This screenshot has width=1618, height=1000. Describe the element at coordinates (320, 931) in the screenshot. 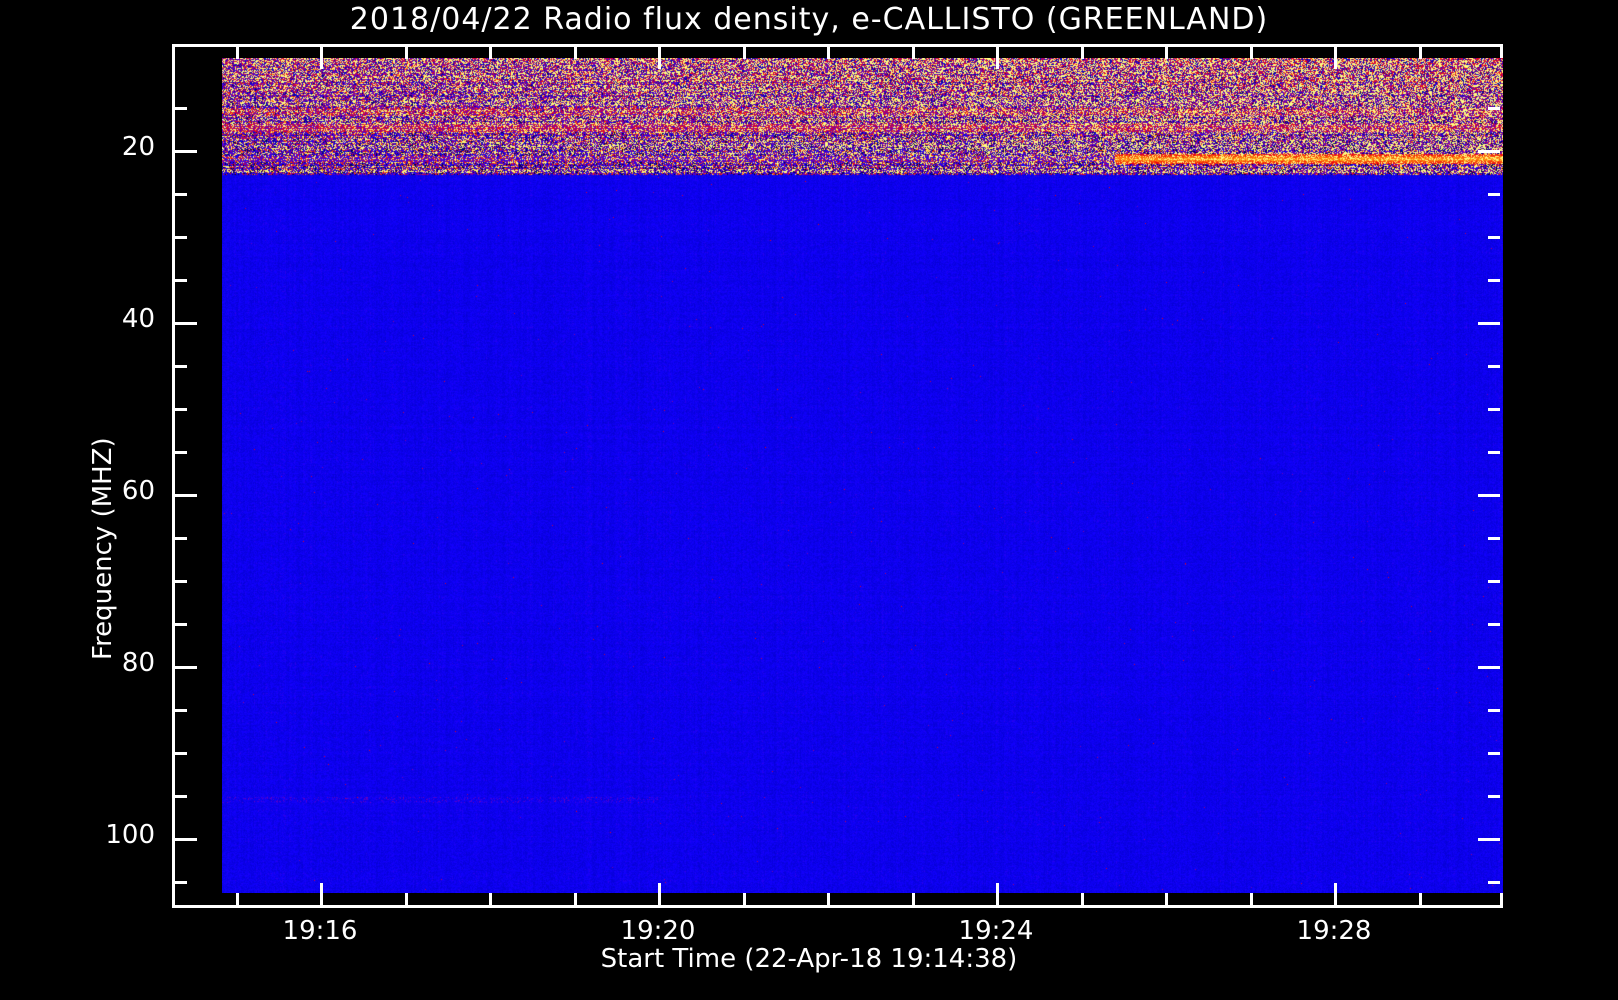

I see `x-tick-label: 19:16` at that location.